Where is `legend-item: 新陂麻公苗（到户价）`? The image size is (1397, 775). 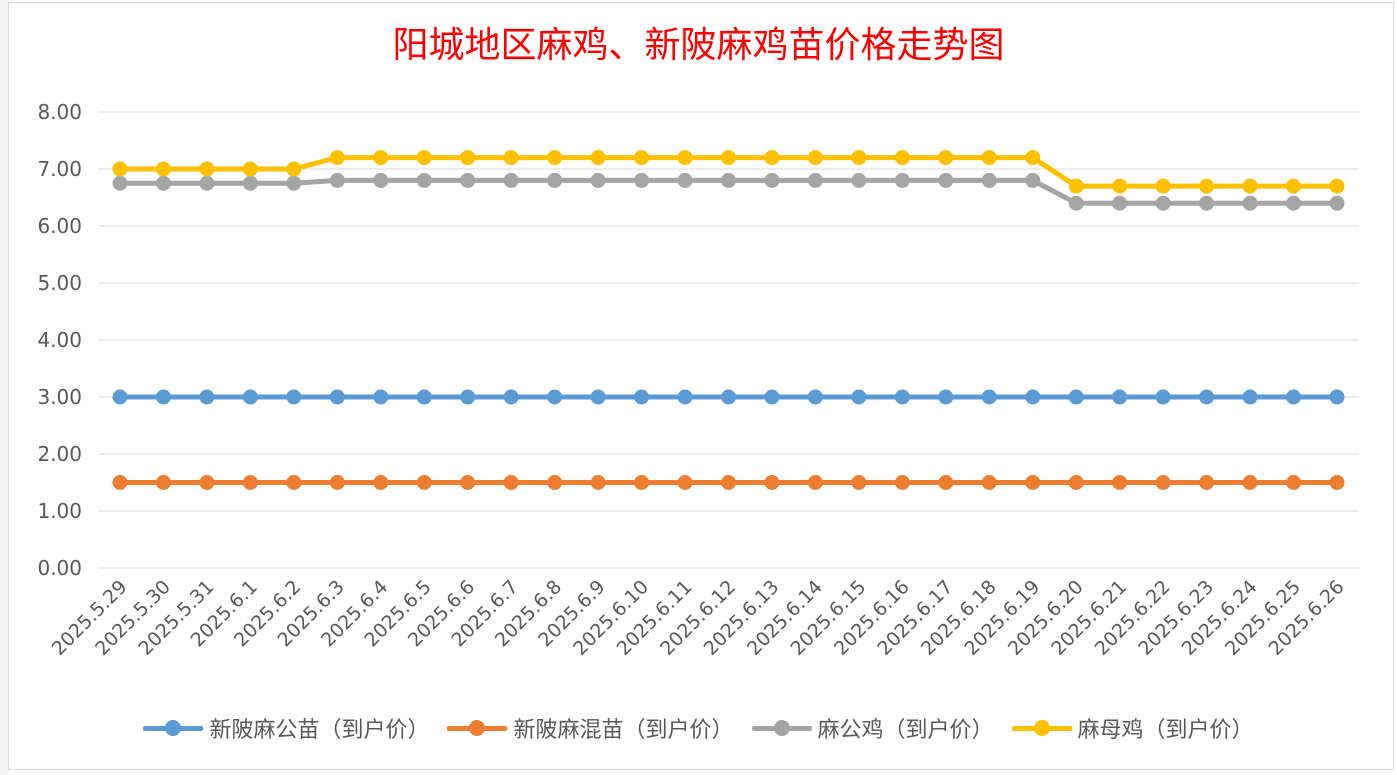 legend-item: 新陂麻公苗（到户价） is located at coordinates (286, 728).